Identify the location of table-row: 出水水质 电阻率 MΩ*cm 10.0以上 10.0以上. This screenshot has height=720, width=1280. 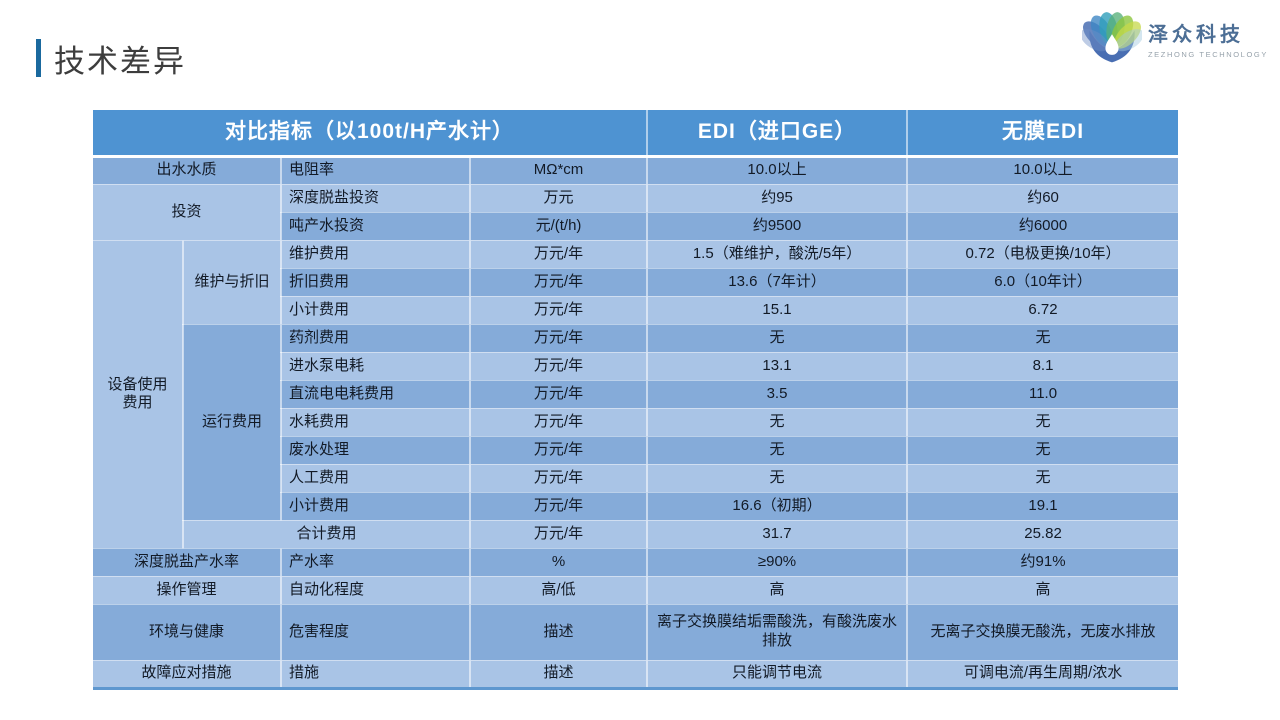
(636, 170).